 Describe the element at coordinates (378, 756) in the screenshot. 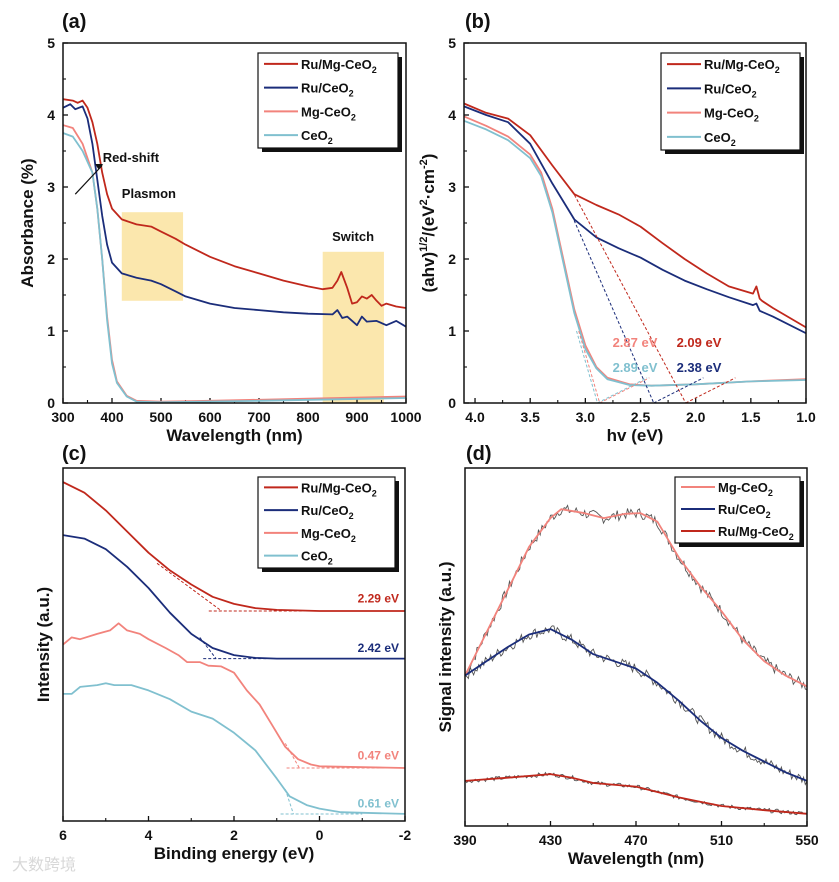

I see `band-edge-label: 0.47 eV` at that location.